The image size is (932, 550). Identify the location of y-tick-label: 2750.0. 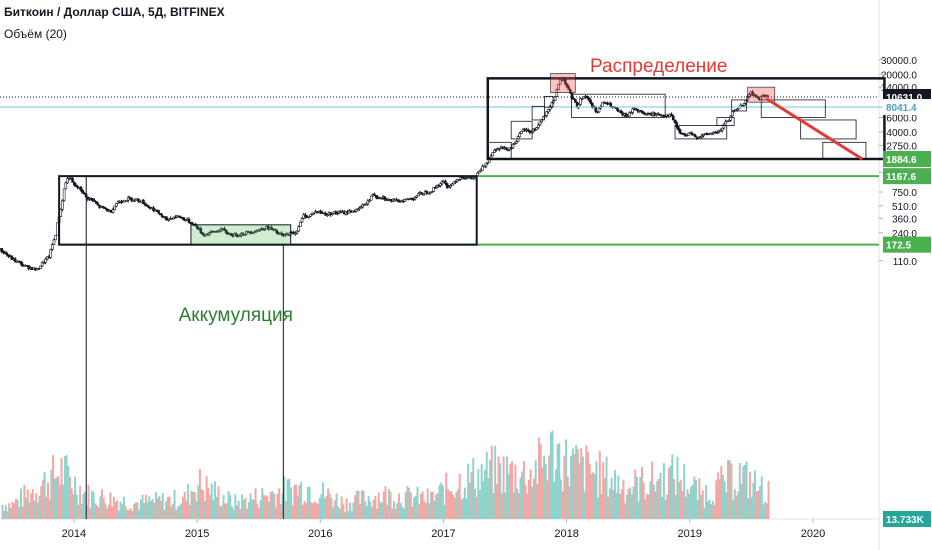
(901, 146).